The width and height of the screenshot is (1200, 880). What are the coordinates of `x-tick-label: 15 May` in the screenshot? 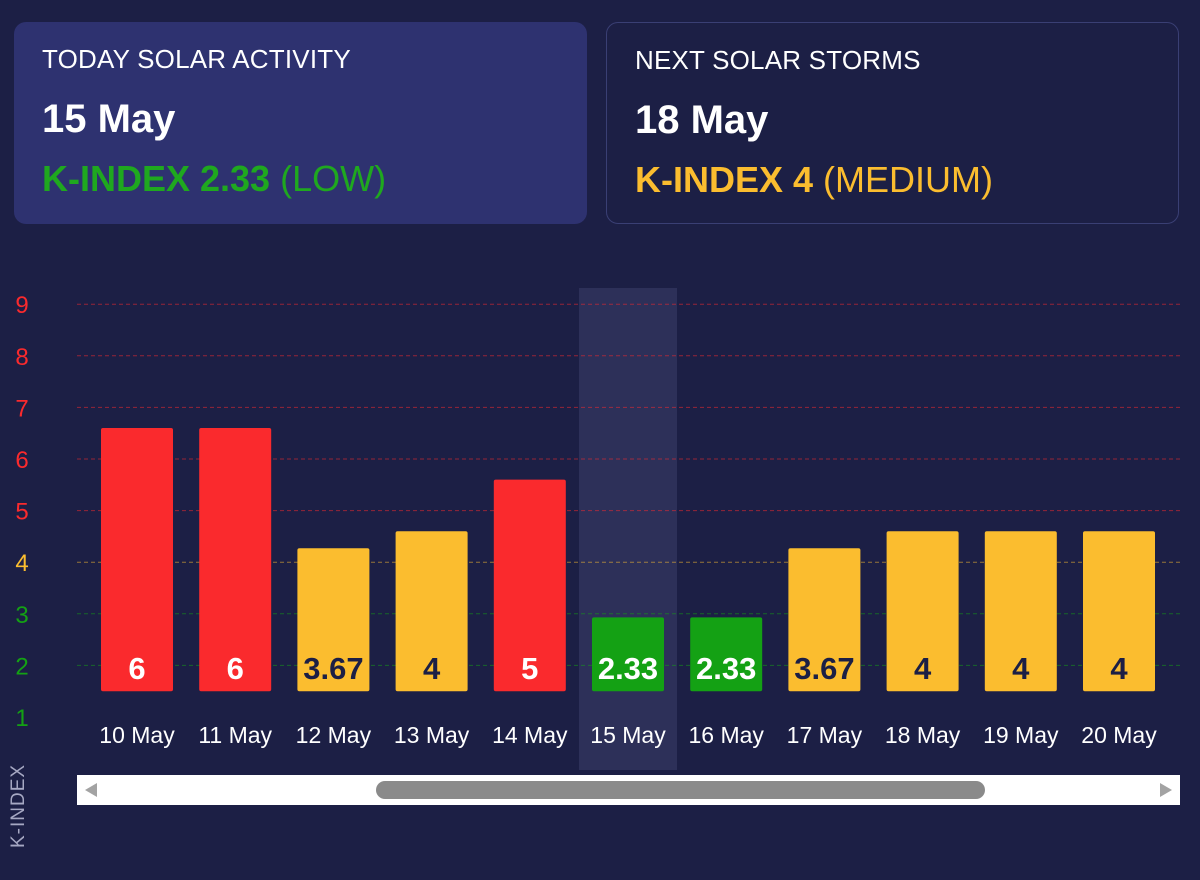 It's located at (628, 735).